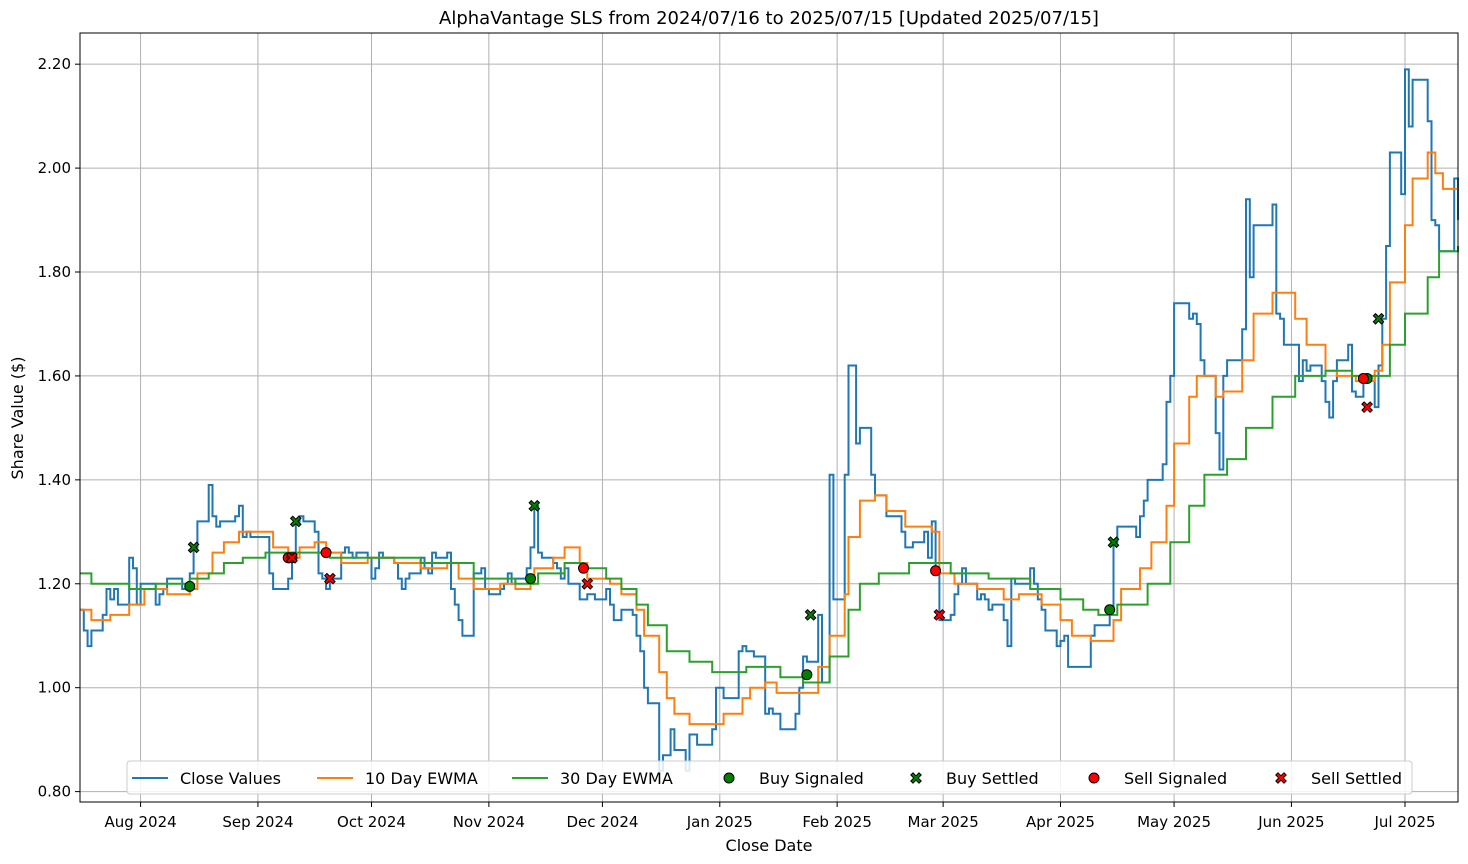 The image size is (1468, 864). Describe the element at coordinates (1174, 822) in the screenshot. I see `x-tick-label: May 2025` at that location.